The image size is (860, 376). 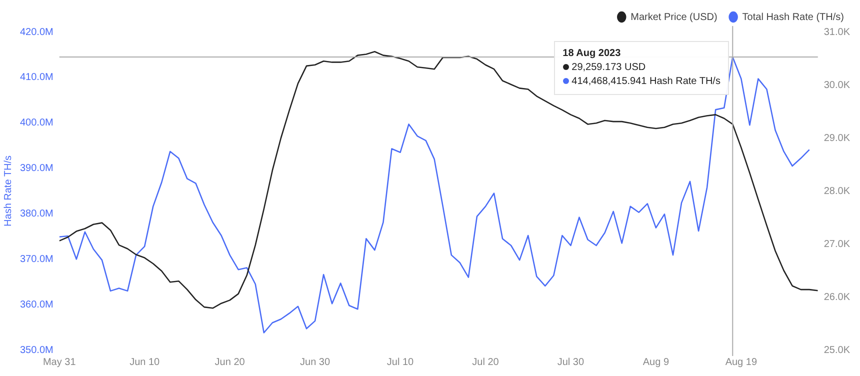 What do you see at coordinates (400, 362) in the screenshot?
I see `x-tick-label: Jul 10` at bounding box center [400, 362].